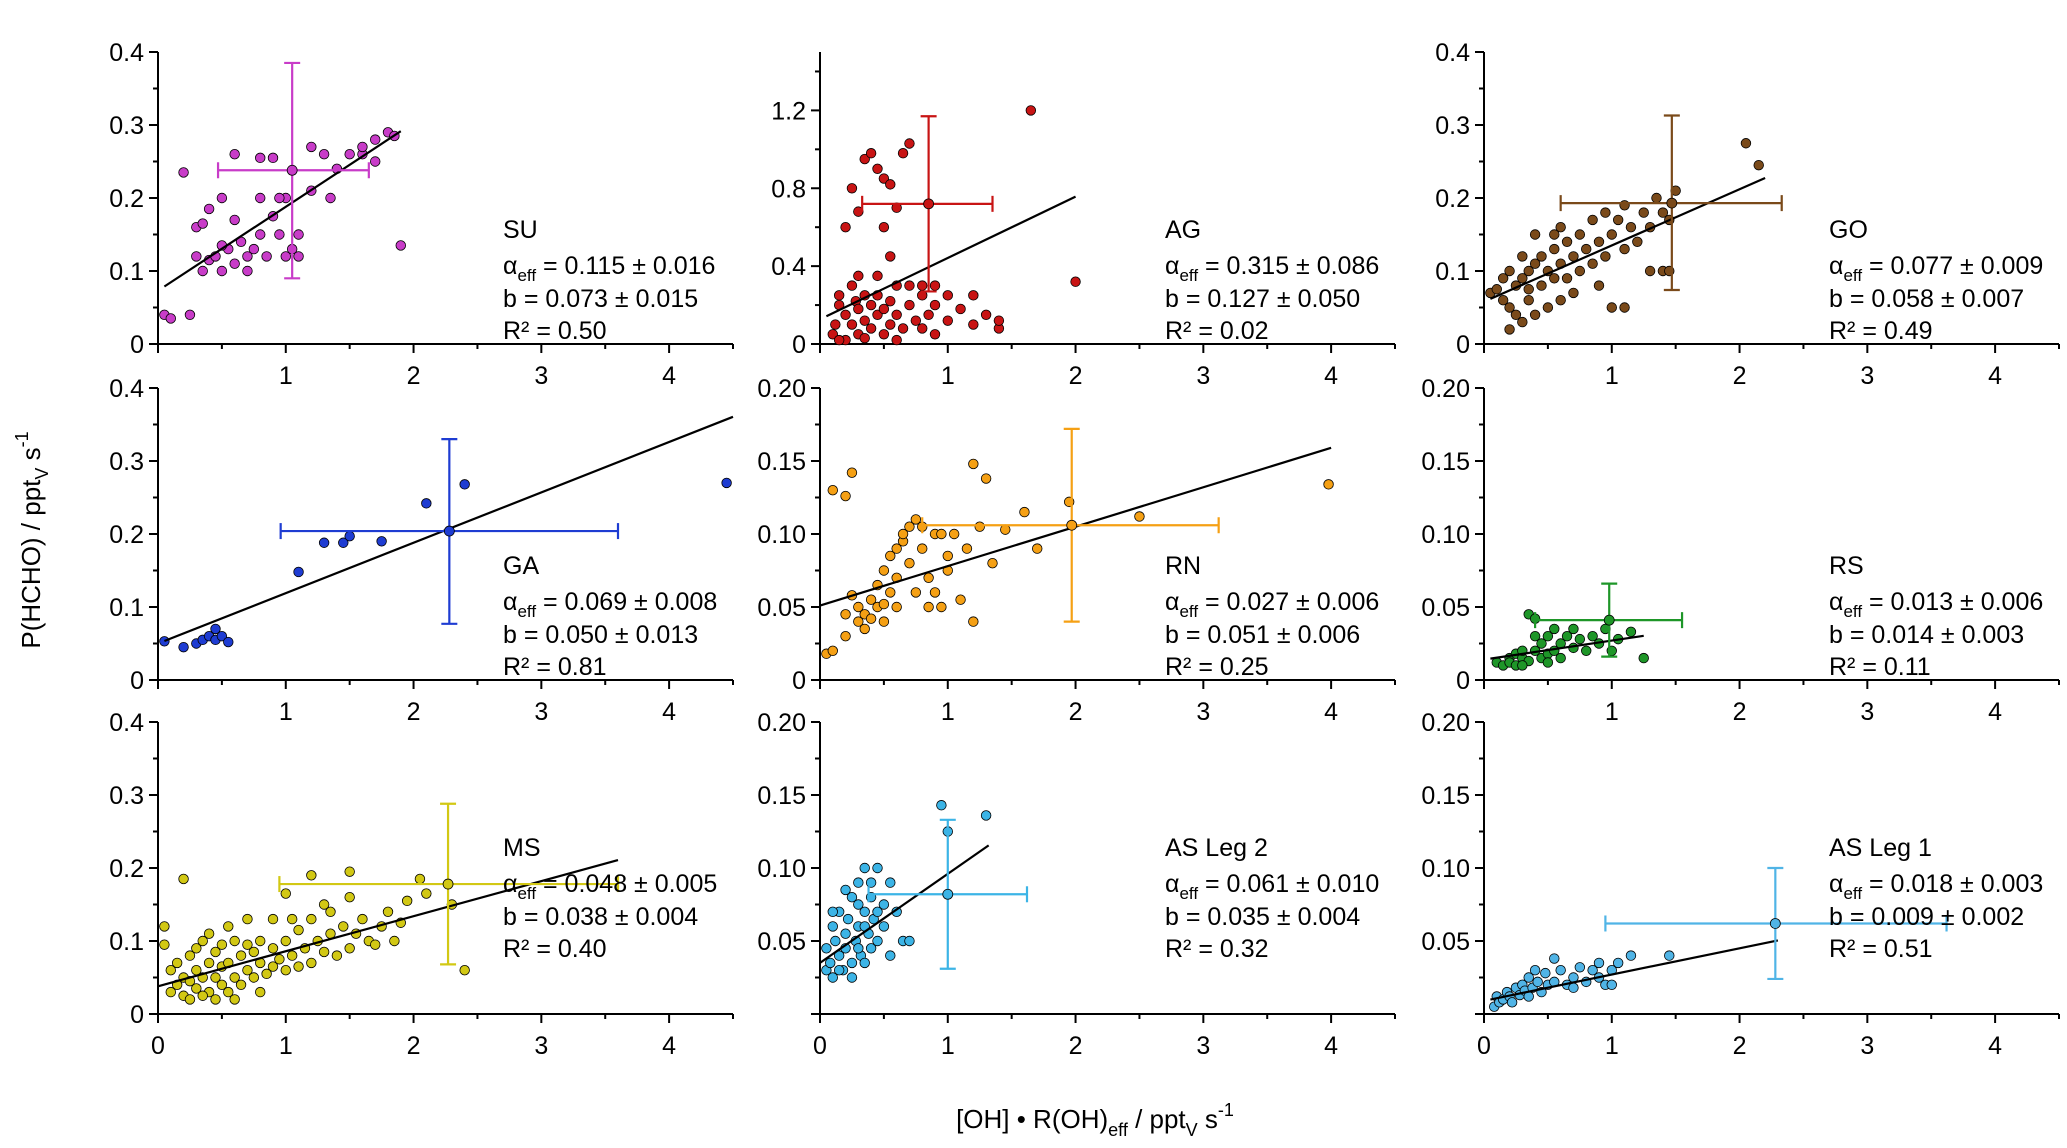 The image size is (2067, 1148). Describe the element at coordinates (1208, 1119) in the screenshot. I see `x-axis-title-unit2: s` at that location.